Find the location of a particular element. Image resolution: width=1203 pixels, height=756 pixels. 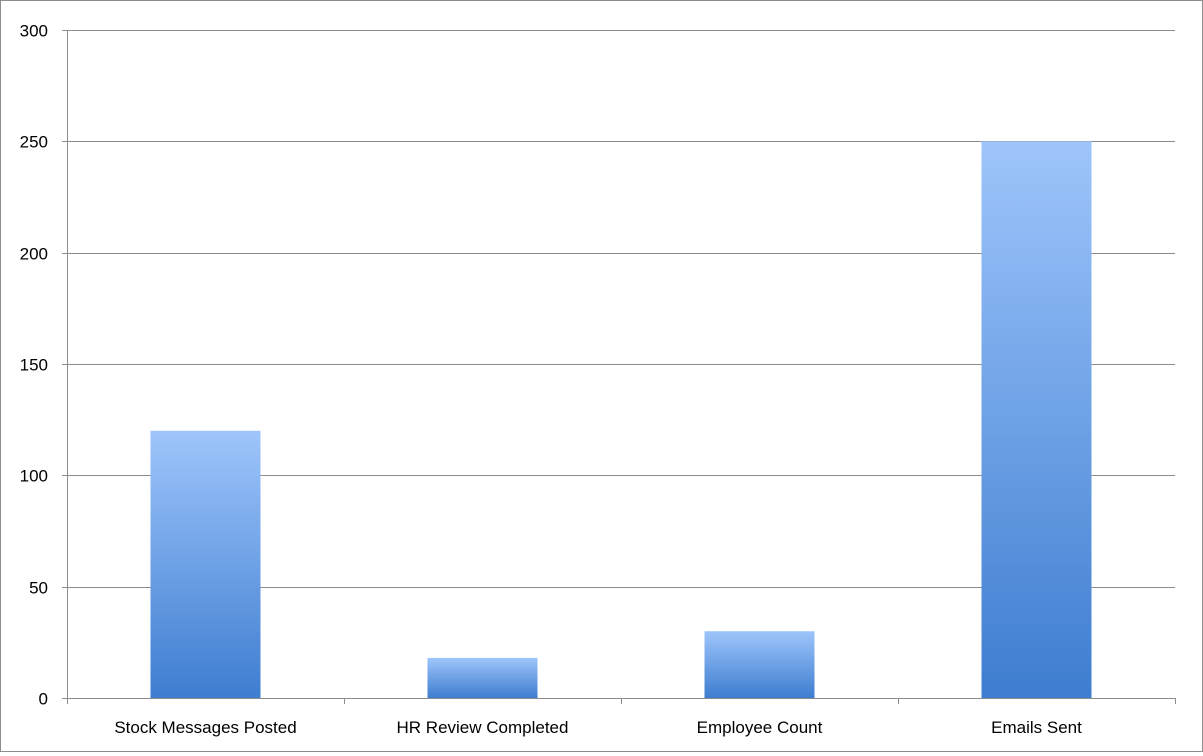

y-tick-label: 150 is located at coordinates (34, 365).